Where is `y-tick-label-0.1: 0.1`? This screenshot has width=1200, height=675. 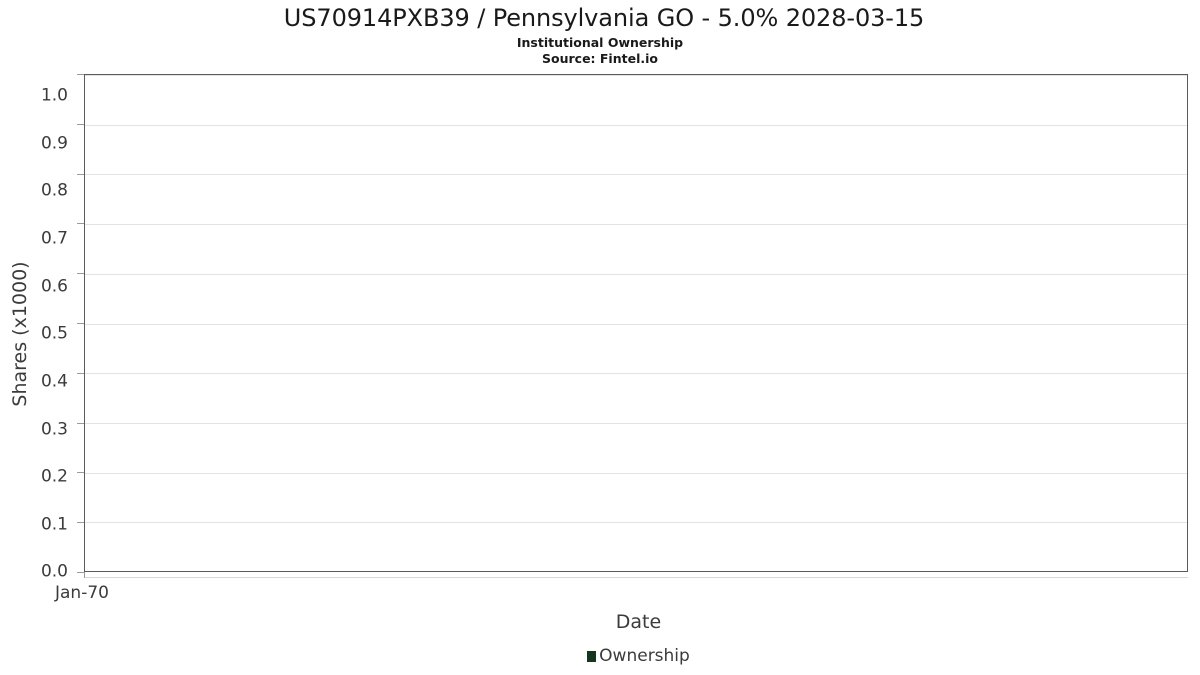 y-tick-label-0.1: 0.1 is located at coordinates (54, 524).